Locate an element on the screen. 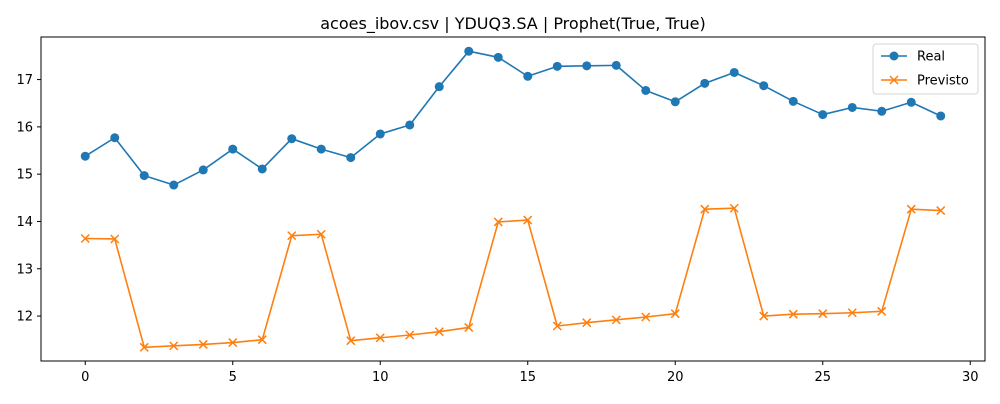  x-tick-label: 5 is located at coordinates (233, 377).